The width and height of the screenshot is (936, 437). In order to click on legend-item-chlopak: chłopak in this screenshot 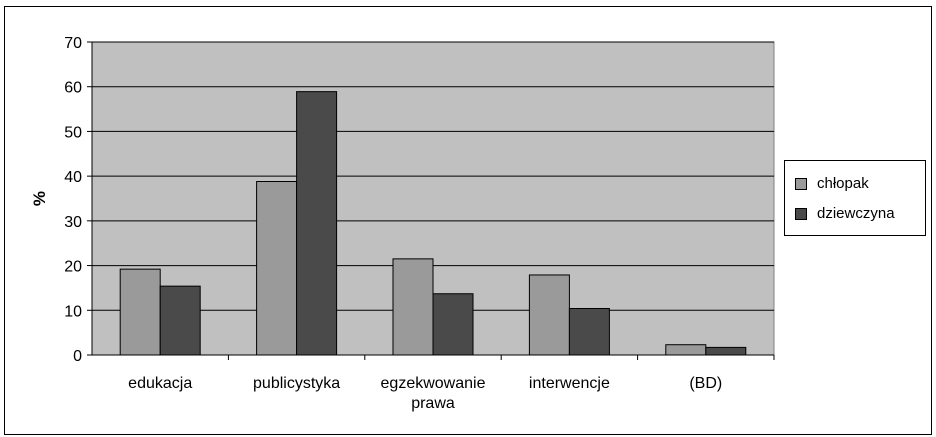, I will do `click(832, 183)`.